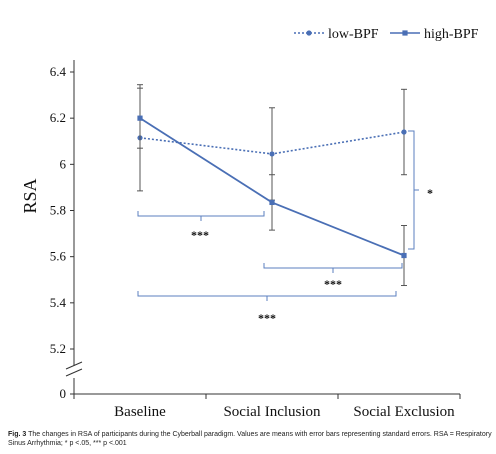 The image size is (496, 454). What do you see at coordinates (58, 256) in the screenshot?
I see `y-tick-label: 5.6` at bounding box center [58, 256].